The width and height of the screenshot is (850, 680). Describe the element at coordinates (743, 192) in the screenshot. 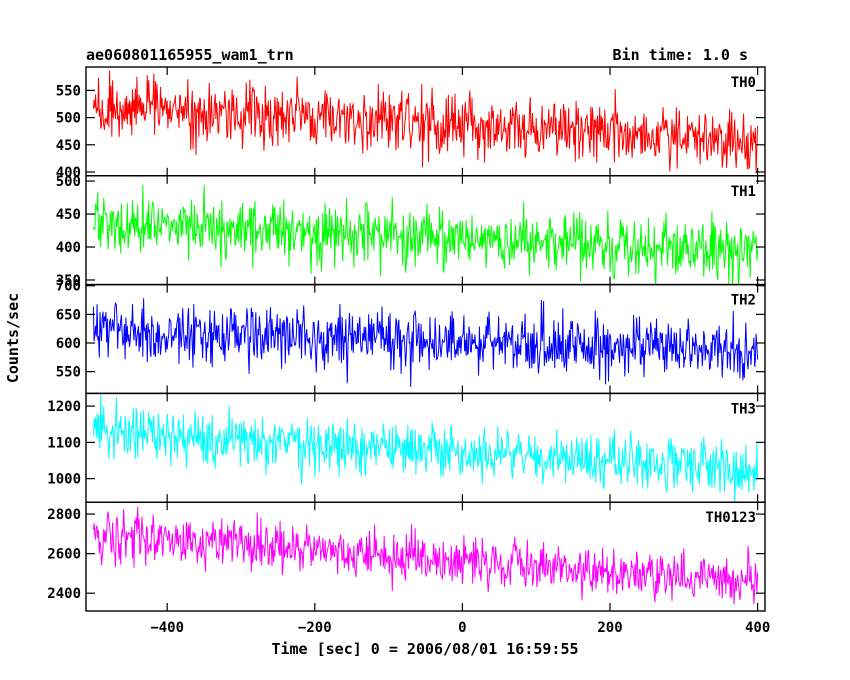

I see `panel-tag-th1: TH1` at that location.